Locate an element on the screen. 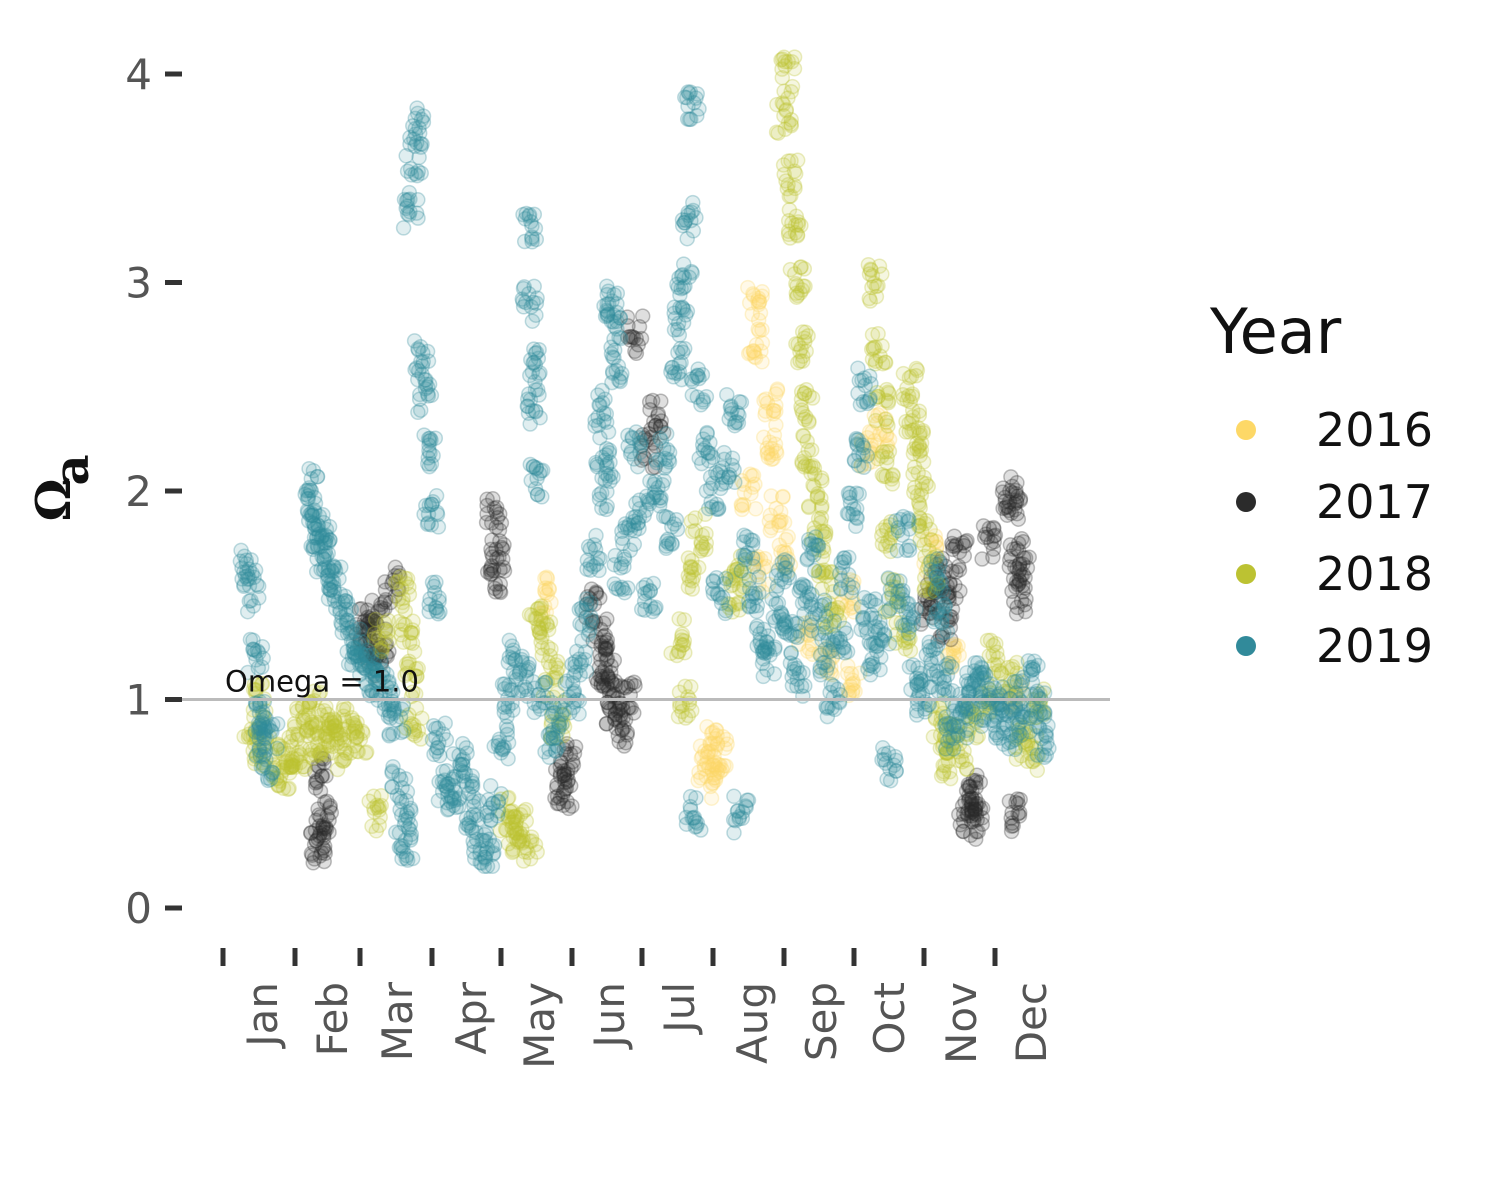 This screenshot has width=1500, height=1200. x-axis: Jan Feb Mar Apr May Jun Jul Aug Sep Oct Nov Dec is located at coordinates (638, 1008).